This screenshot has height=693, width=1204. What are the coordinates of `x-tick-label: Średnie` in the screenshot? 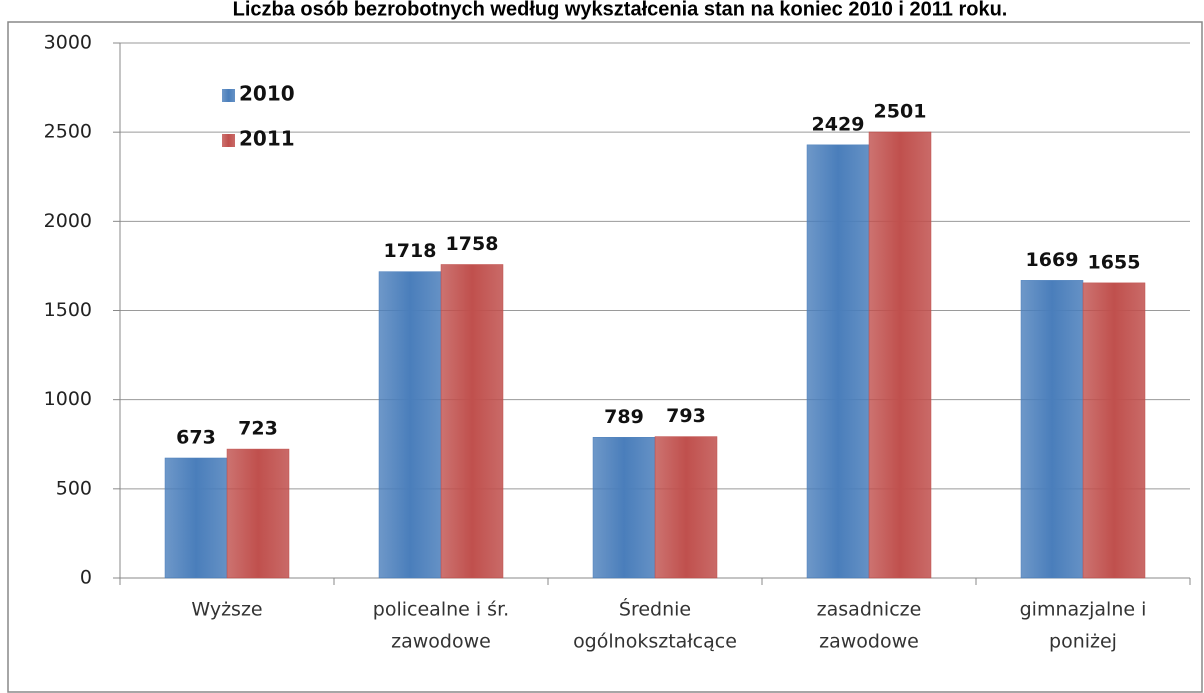 It's located at (655, 609).